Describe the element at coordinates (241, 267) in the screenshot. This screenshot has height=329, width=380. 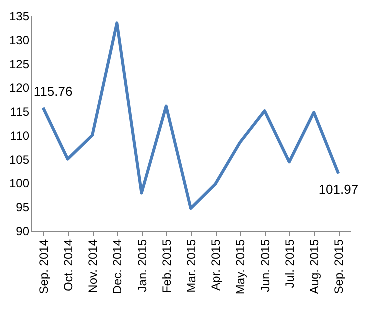
I see `x-tick-label: May. 2015` at that location.